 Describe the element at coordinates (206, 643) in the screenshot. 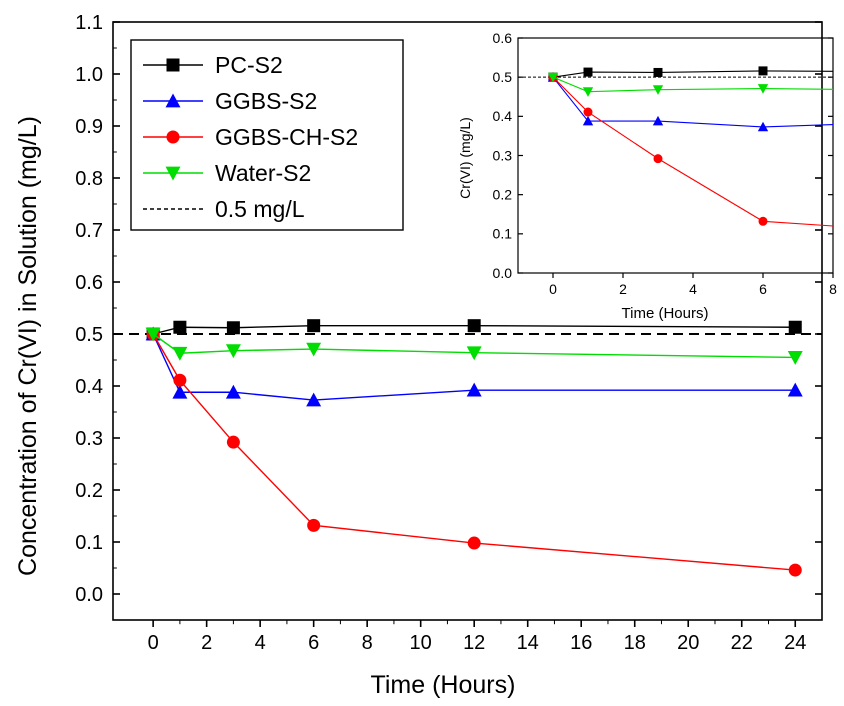

I see `main-x-tick-label: 2` at that location.